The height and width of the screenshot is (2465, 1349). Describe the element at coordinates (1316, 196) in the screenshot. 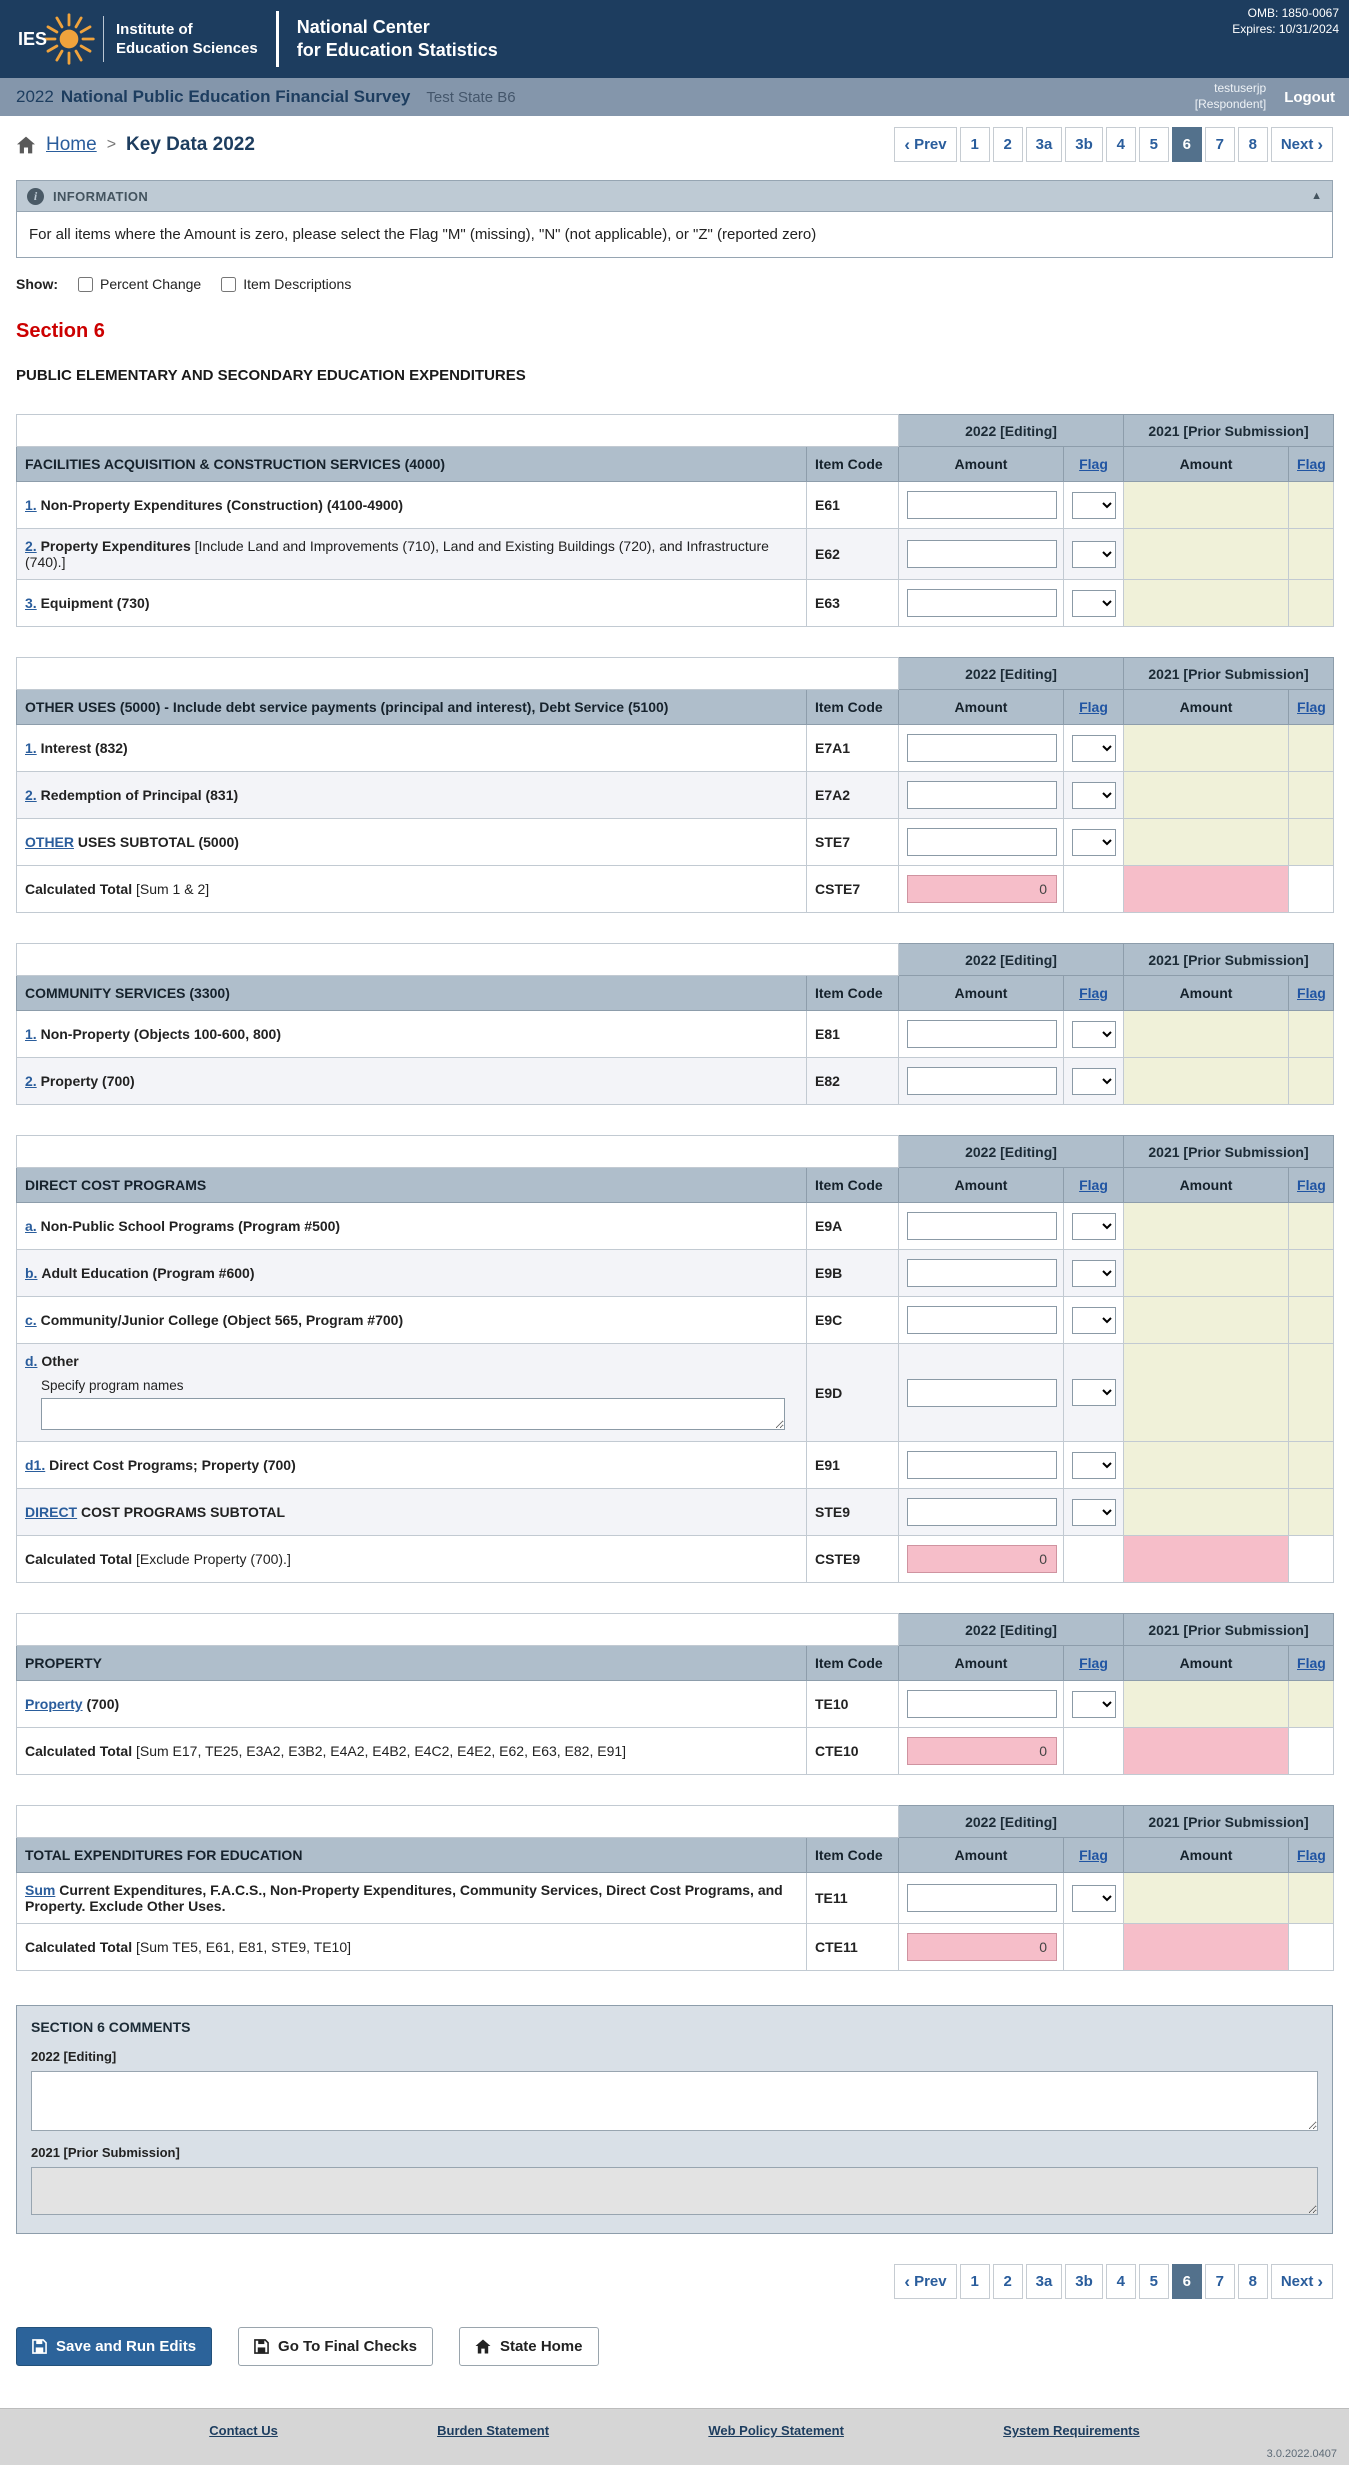

I see `collapse-panel-icon: ▲` at that location.